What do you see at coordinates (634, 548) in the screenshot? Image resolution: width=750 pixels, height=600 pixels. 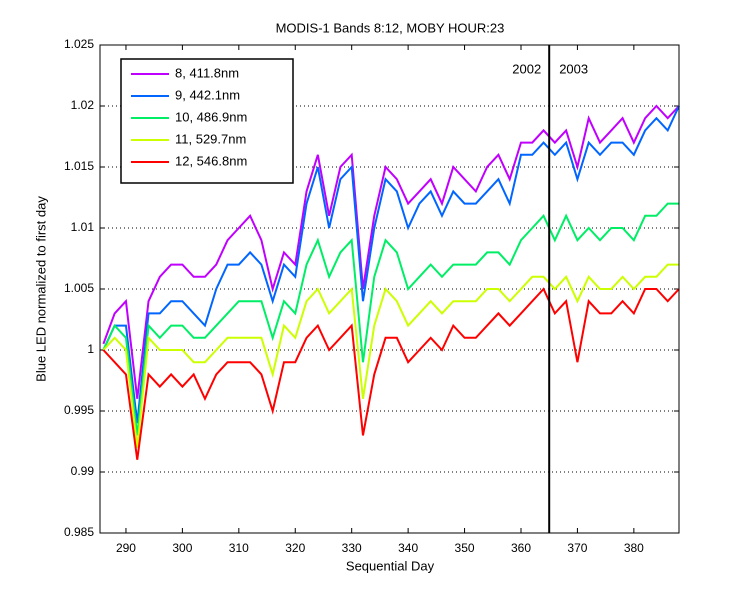 I see `x-tick-label: 380` at bounding box center [634, 548].